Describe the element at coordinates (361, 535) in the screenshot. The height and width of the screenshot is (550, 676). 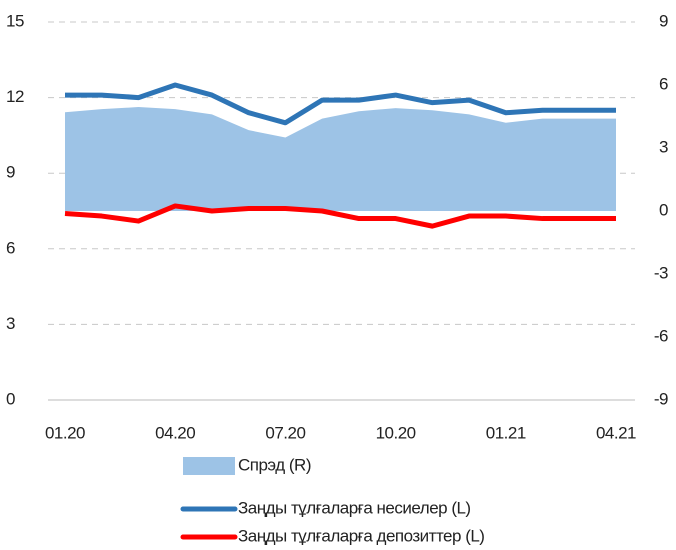
I see `legend-label: Заңды тұлғаларға депозиттер (L)` at that location.